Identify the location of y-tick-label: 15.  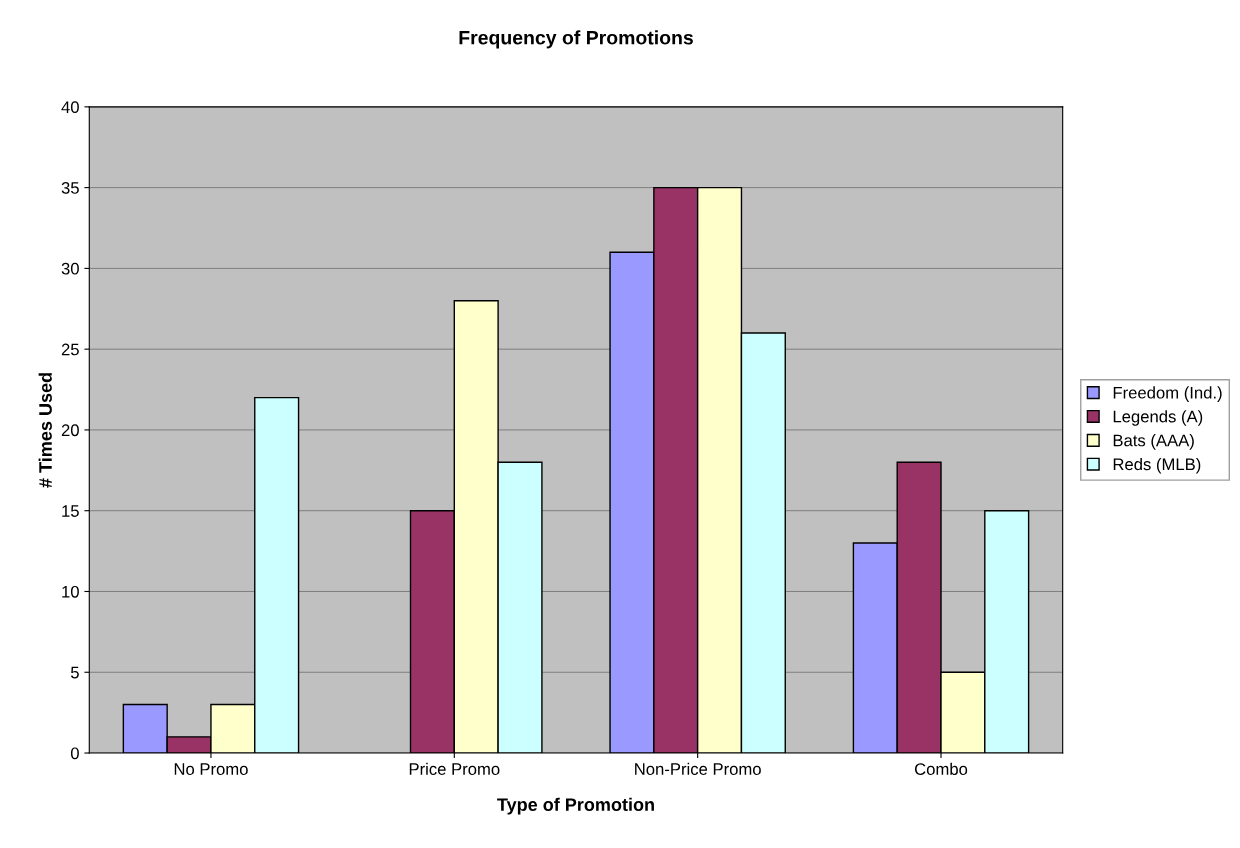
(70, 511).